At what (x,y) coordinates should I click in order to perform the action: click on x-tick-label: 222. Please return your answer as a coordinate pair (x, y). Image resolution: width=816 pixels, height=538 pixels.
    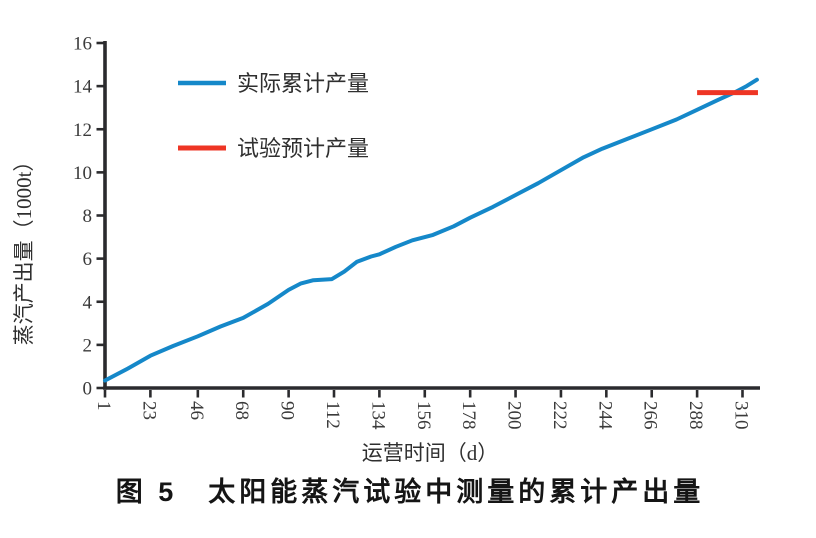
    Looking at the image, I should click on (559, 415).